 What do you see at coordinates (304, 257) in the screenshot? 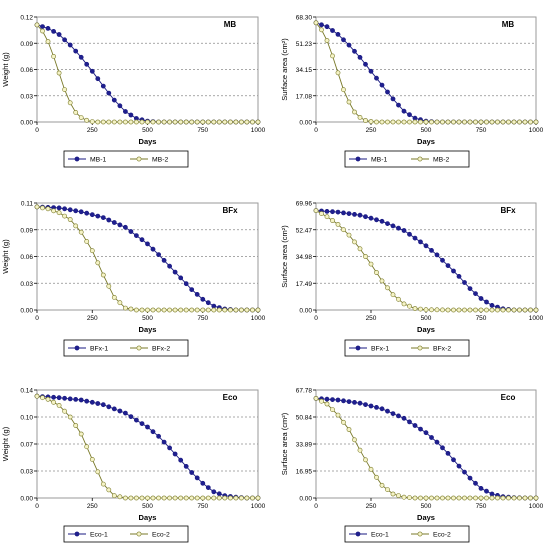
I see `y-tick-label: 34.98` at bounding box center [304, 257].